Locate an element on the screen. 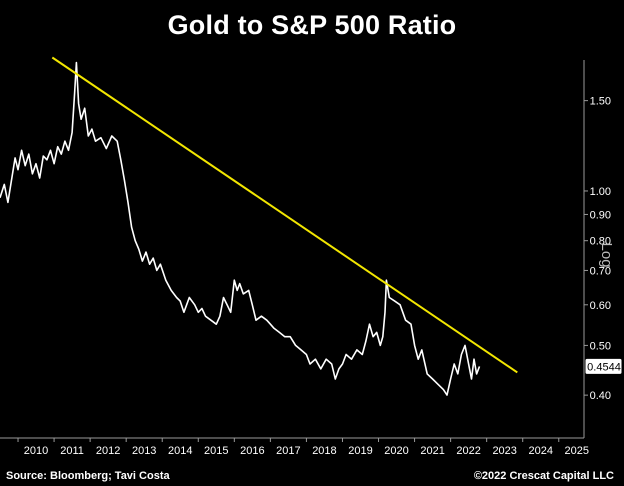  x-tick-label: 2012 is located at coordinates (108, 451).